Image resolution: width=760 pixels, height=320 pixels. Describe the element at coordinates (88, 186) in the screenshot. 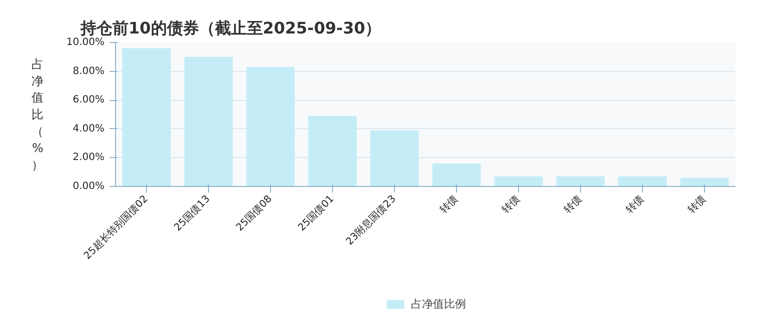

I see `y-tick-label: 0.00%` at that location.